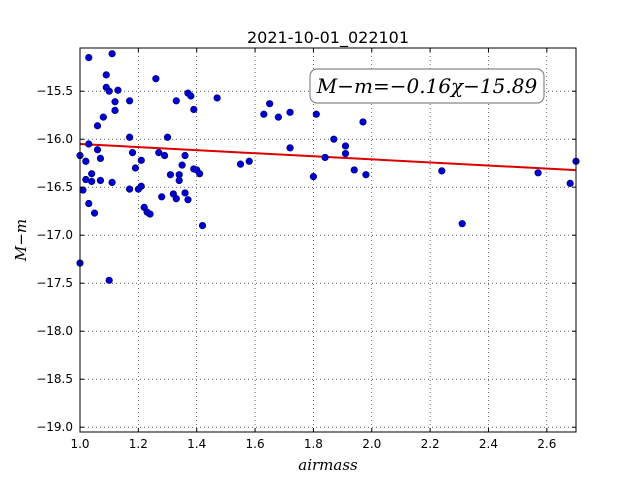 The height and width of the screenshot is (480, 640). I want to click on fit-equation-annotation: M−m=−0.16χ−15.89, so click(427, 86).